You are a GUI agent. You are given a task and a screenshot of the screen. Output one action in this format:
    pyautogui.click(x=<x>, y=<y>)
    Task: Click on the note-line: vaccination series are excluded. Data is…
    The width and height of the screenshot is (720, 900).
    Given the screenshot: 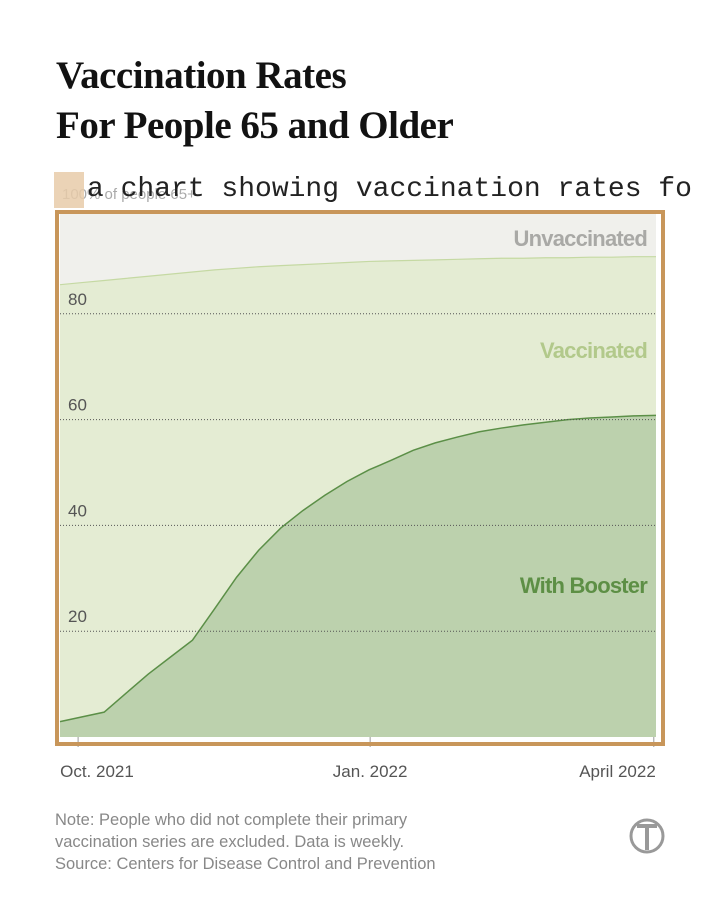 What is the action you would take?
    pyautogui.click(x=229, y=842)
    